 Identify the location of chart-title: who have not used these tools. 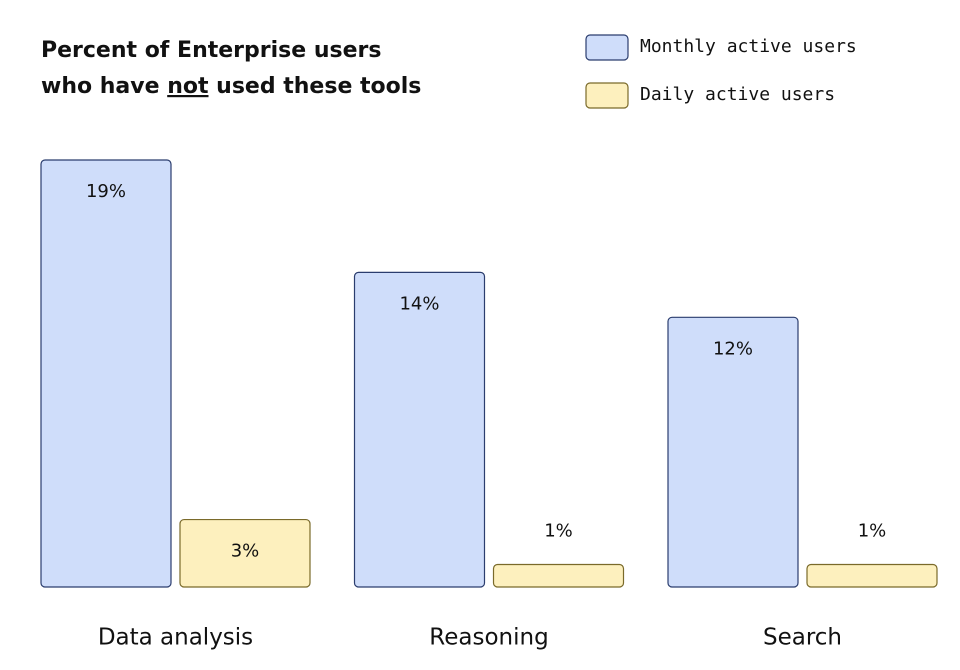
(231, 86).